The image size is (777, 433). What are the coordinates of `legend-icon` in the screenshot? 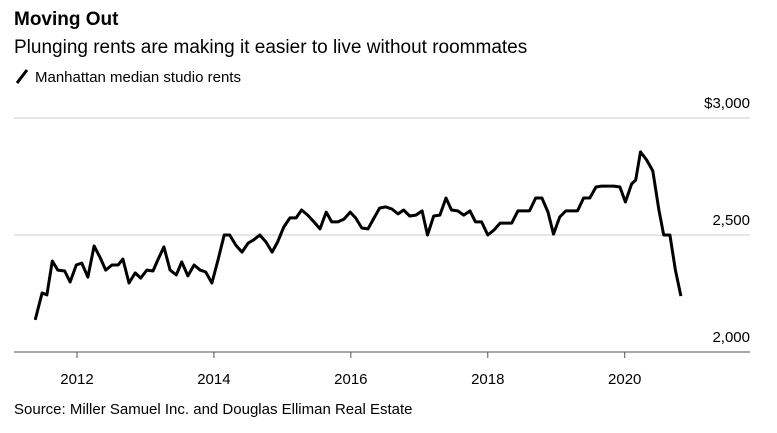 It's located at (22, 76).